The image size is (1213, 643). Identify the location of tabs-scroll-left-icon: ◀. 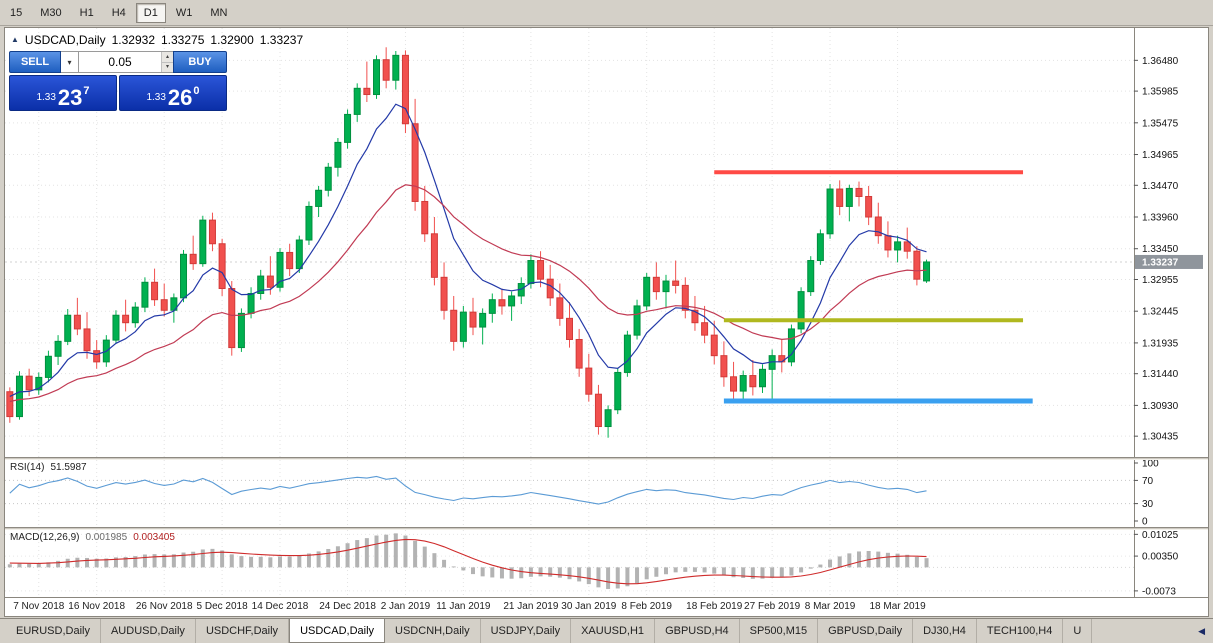
(1201, 630).